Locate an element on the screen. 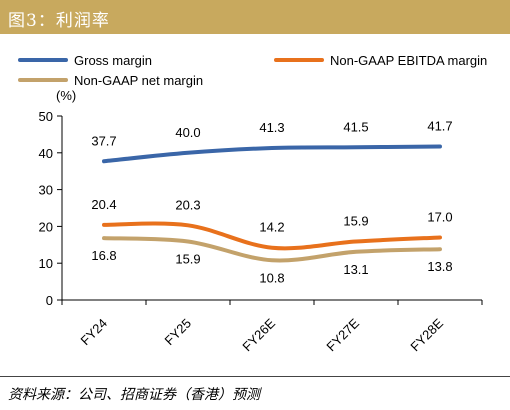 This screenshot has height=410, width=510. data-label-s3-4: 13.1 is located at coordinates (355, 269).